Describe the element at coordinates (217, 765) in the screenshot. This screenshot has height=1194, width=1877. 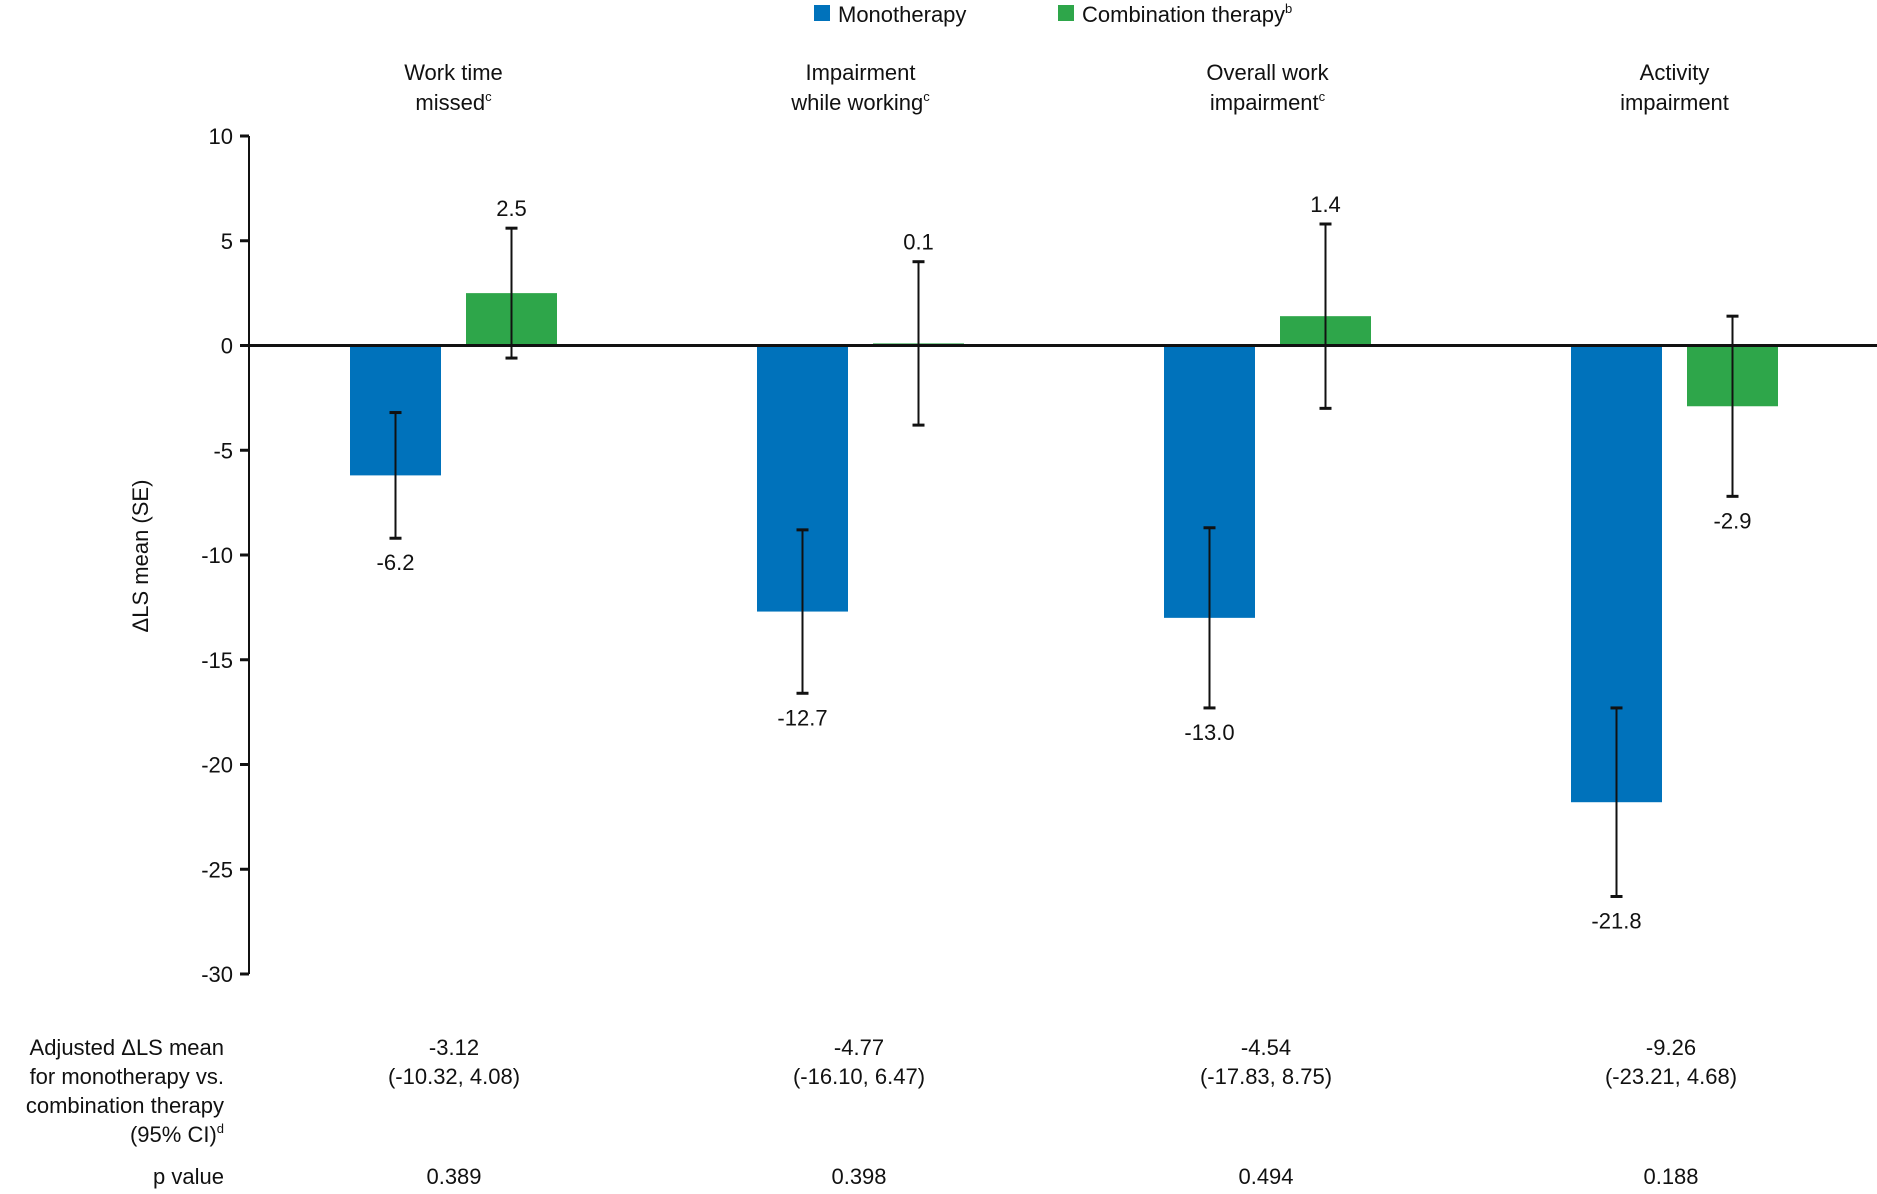
I see `y-tick-label: -20` at that location.